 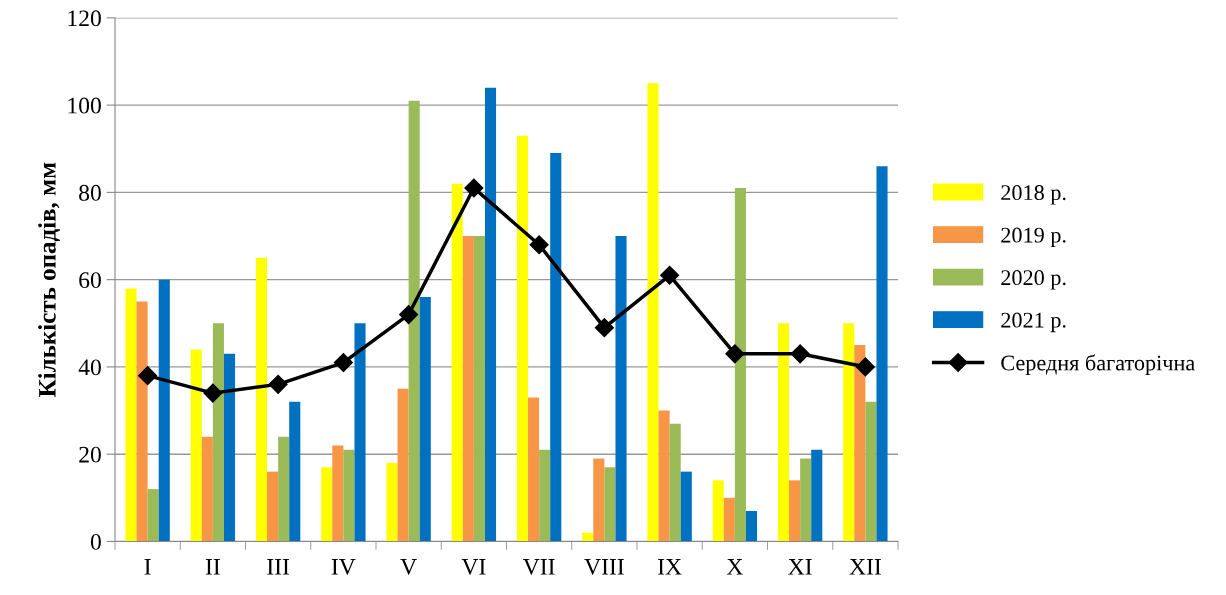 I want to click on x-tick-label: II, so click(x=212, y=567).